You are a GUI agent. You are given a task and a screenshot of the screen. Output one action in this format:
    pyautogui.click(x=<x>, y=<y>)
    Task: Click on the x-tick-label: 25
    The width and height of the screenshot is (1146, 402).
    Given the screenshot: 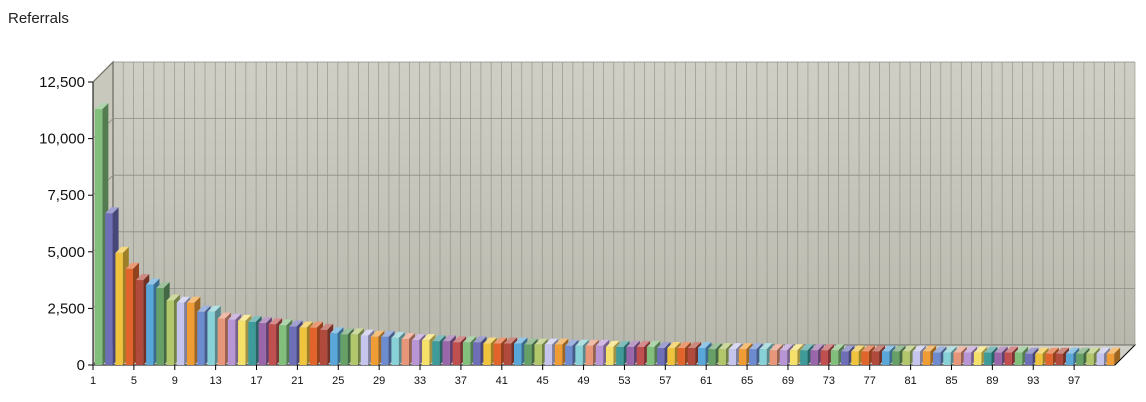 What is the action you would take?
    pyautogui.click(x=338, y=381)
    